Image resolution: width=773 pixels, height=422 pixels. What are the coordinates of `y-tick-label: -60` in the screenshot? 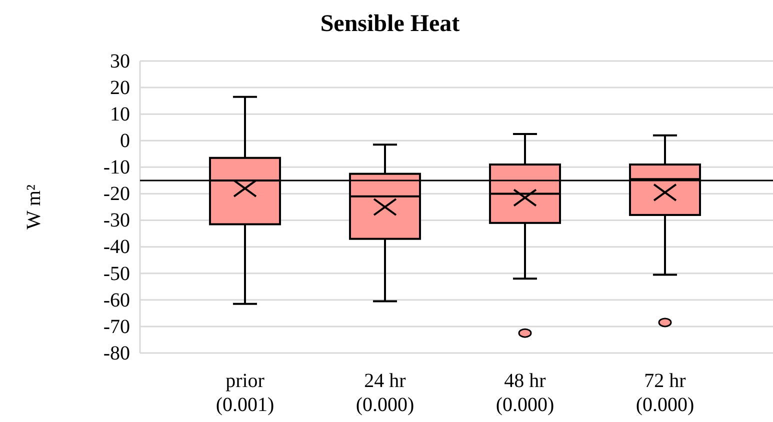 It's located at (116, 300).